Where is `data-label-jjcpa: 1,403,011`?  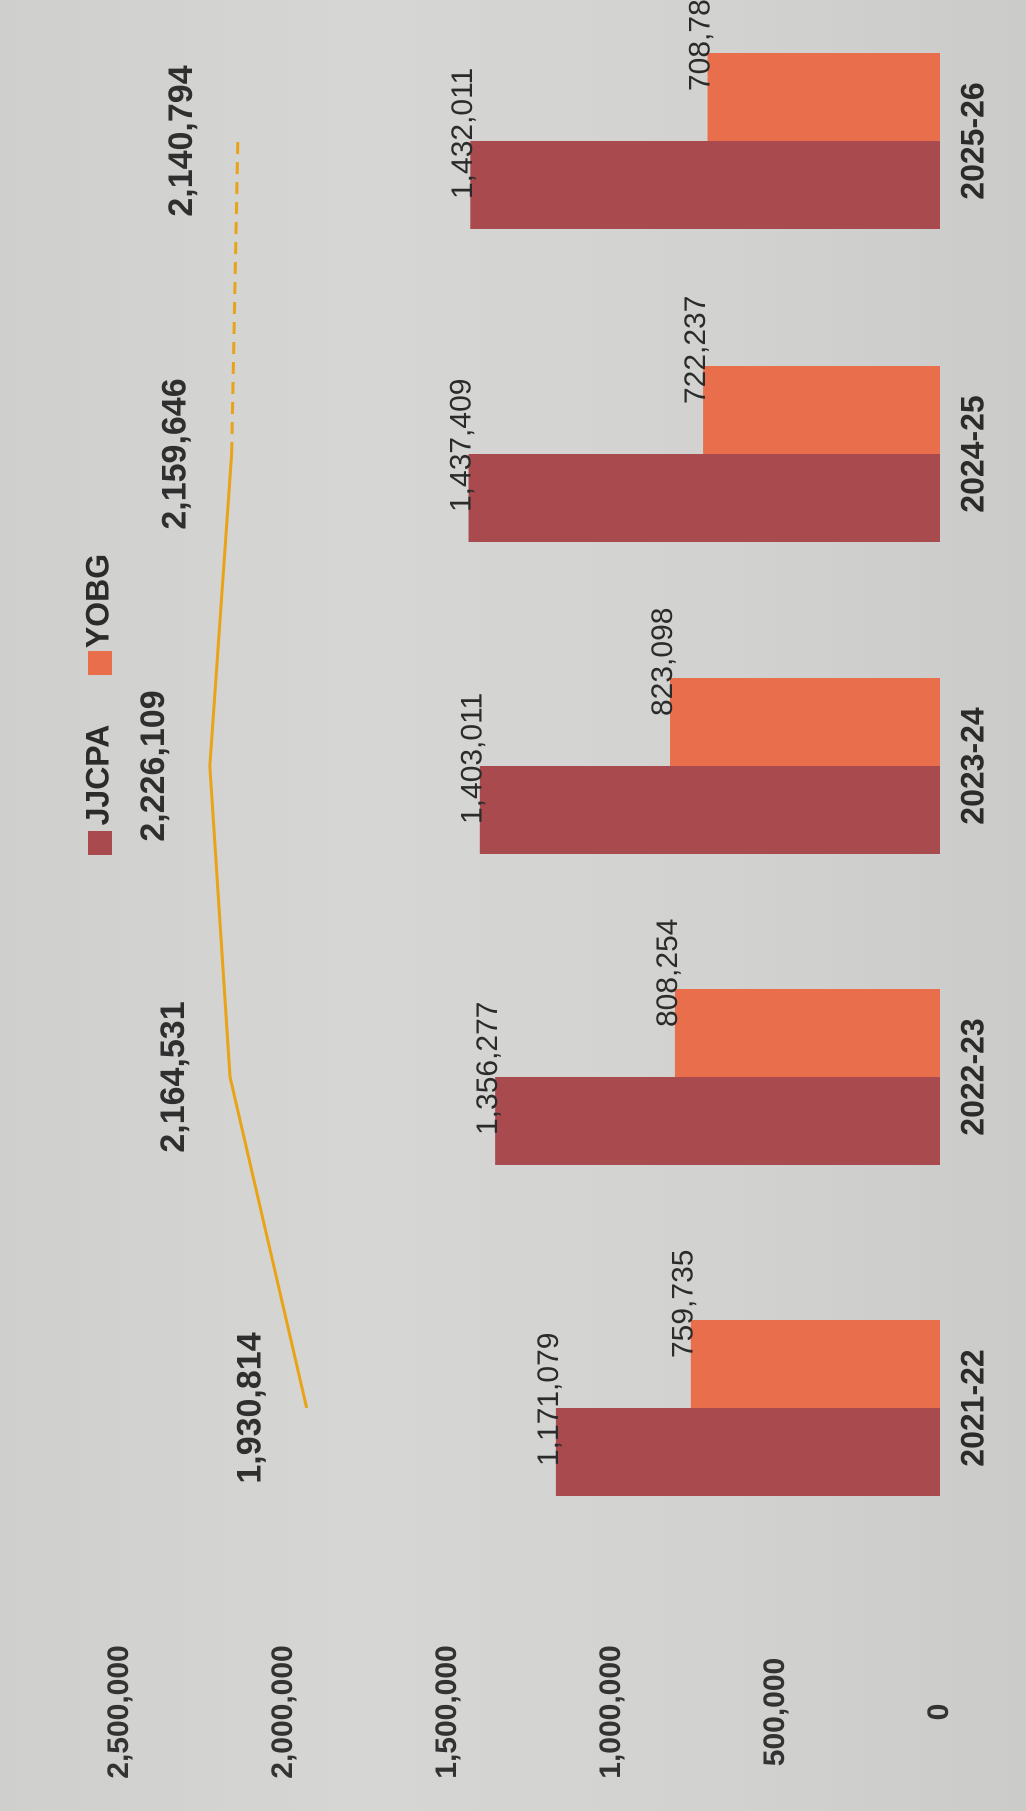
data-label-jjcpa: 1,403,011 is located at coordinates (472, 758).